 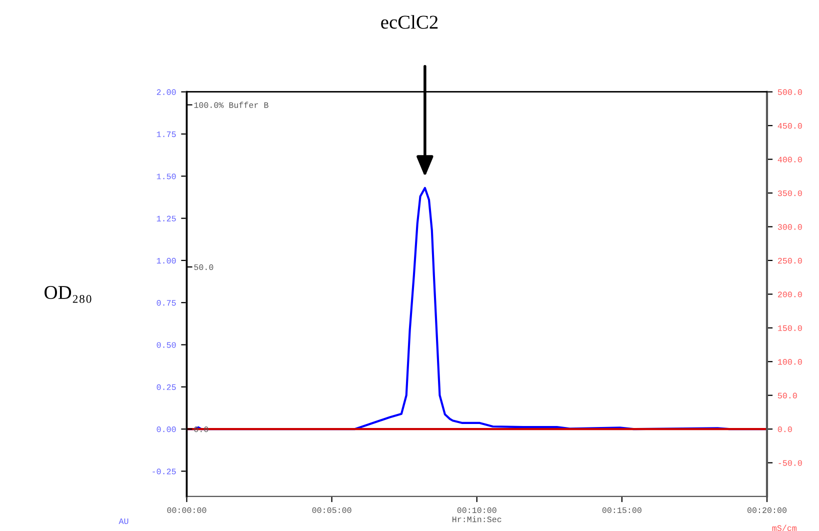 I want to click on y2-tick-label: 450.0, so click(x=790, y=126).